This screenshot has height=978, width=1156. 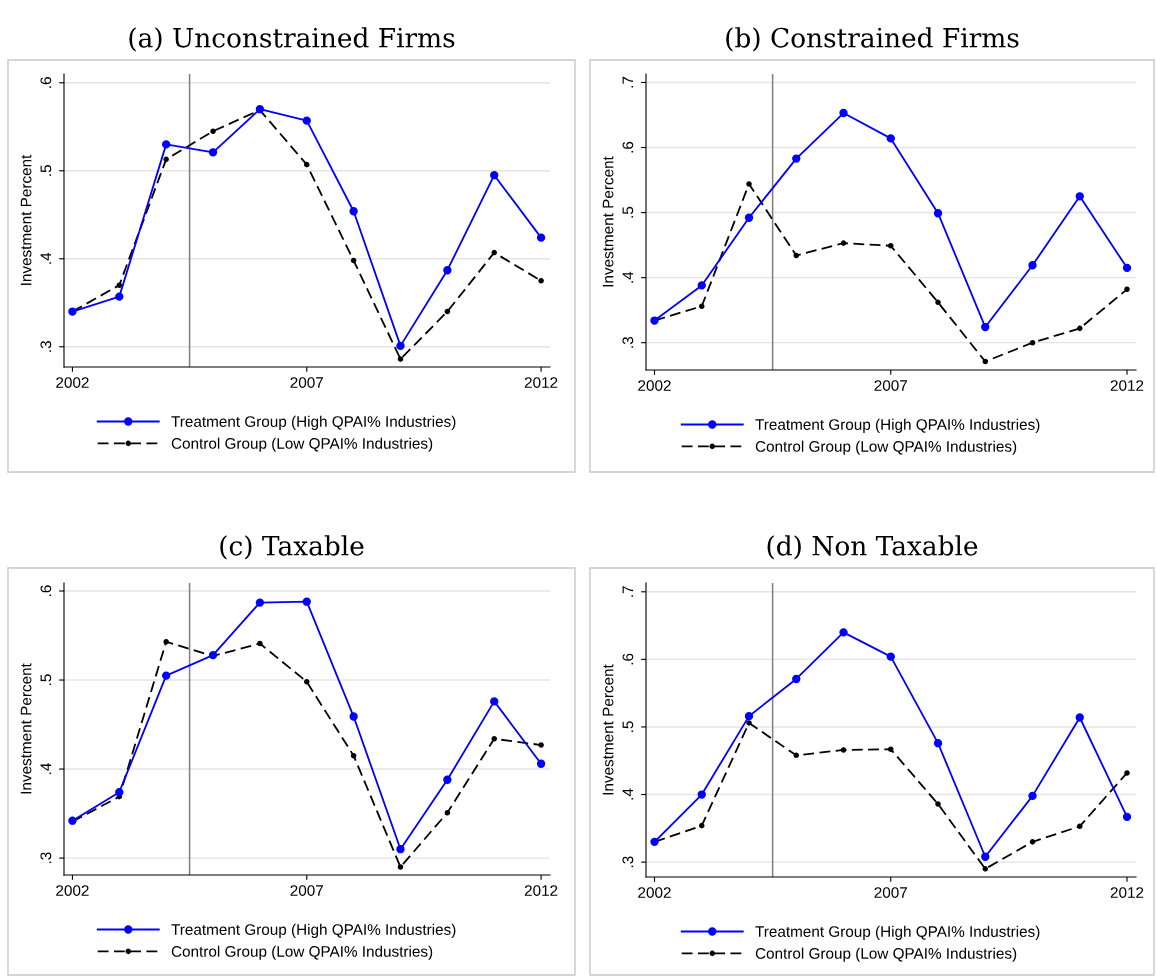 What do you see at coordinates (46, 346) in the screenshot?
I see `y-tick-label: .3` at bounding box center [46, 346].